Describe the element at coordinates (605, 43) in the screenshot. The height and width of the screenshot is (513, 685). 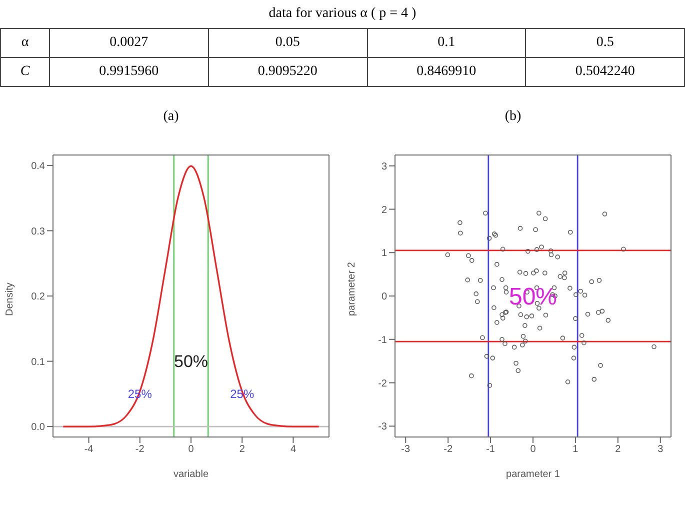
I see `category-label: 0.5` at that location.